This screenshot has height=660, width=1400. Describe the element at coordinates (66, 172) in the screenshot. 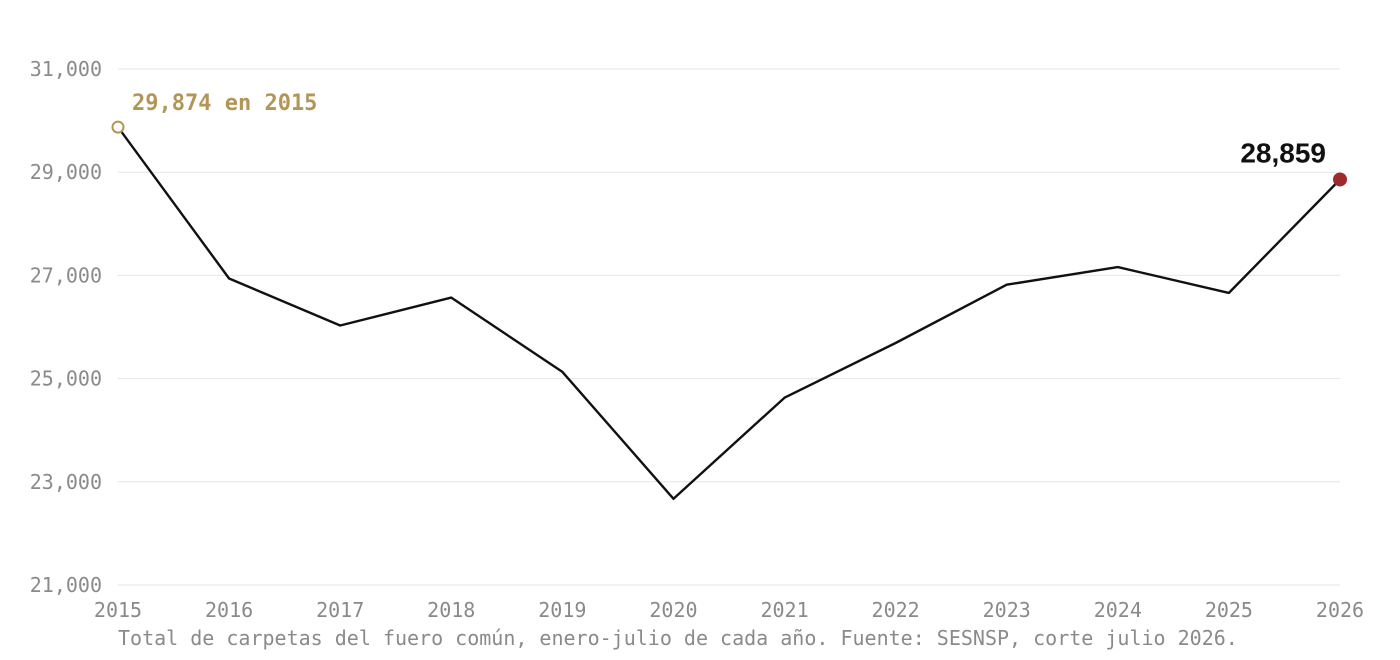

I see `y-tick-label: 29,000` at that location.